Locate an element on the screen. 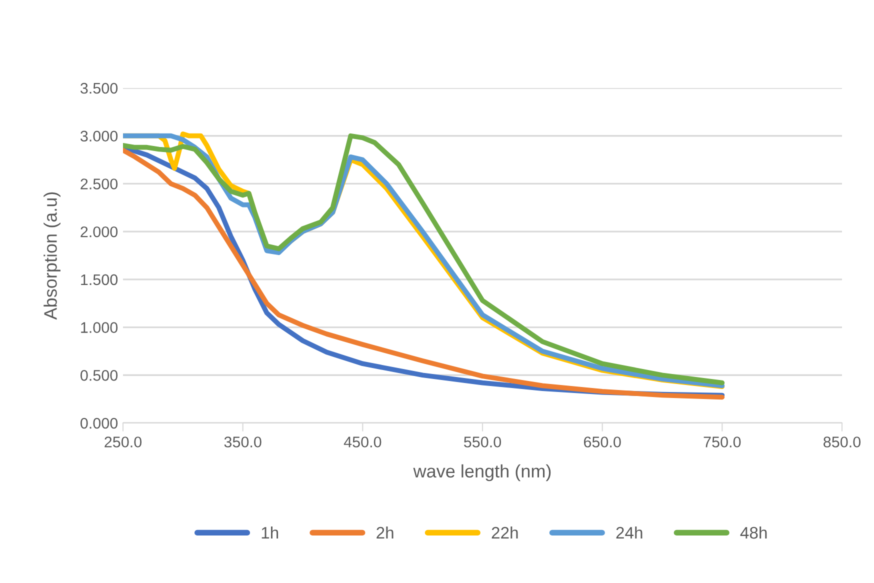 The image size is (874, 583). x-tick-label: 250.0 is located at coordinates (123, 442).